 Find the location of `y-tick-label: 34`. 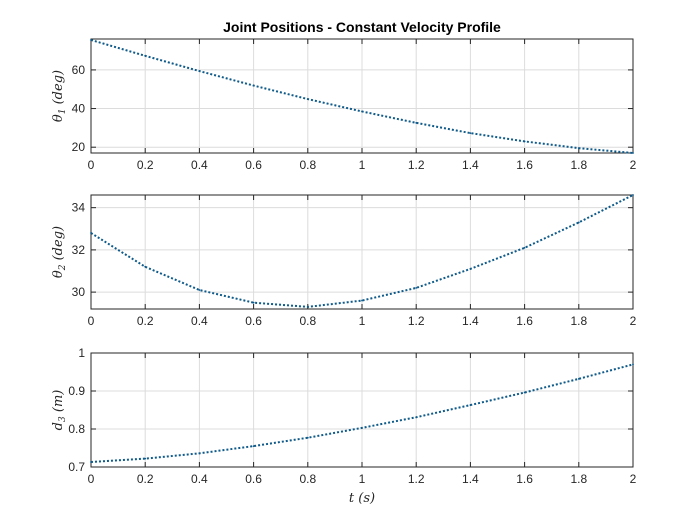

y-tick-label: 34 is located at coordinates (79, 208).